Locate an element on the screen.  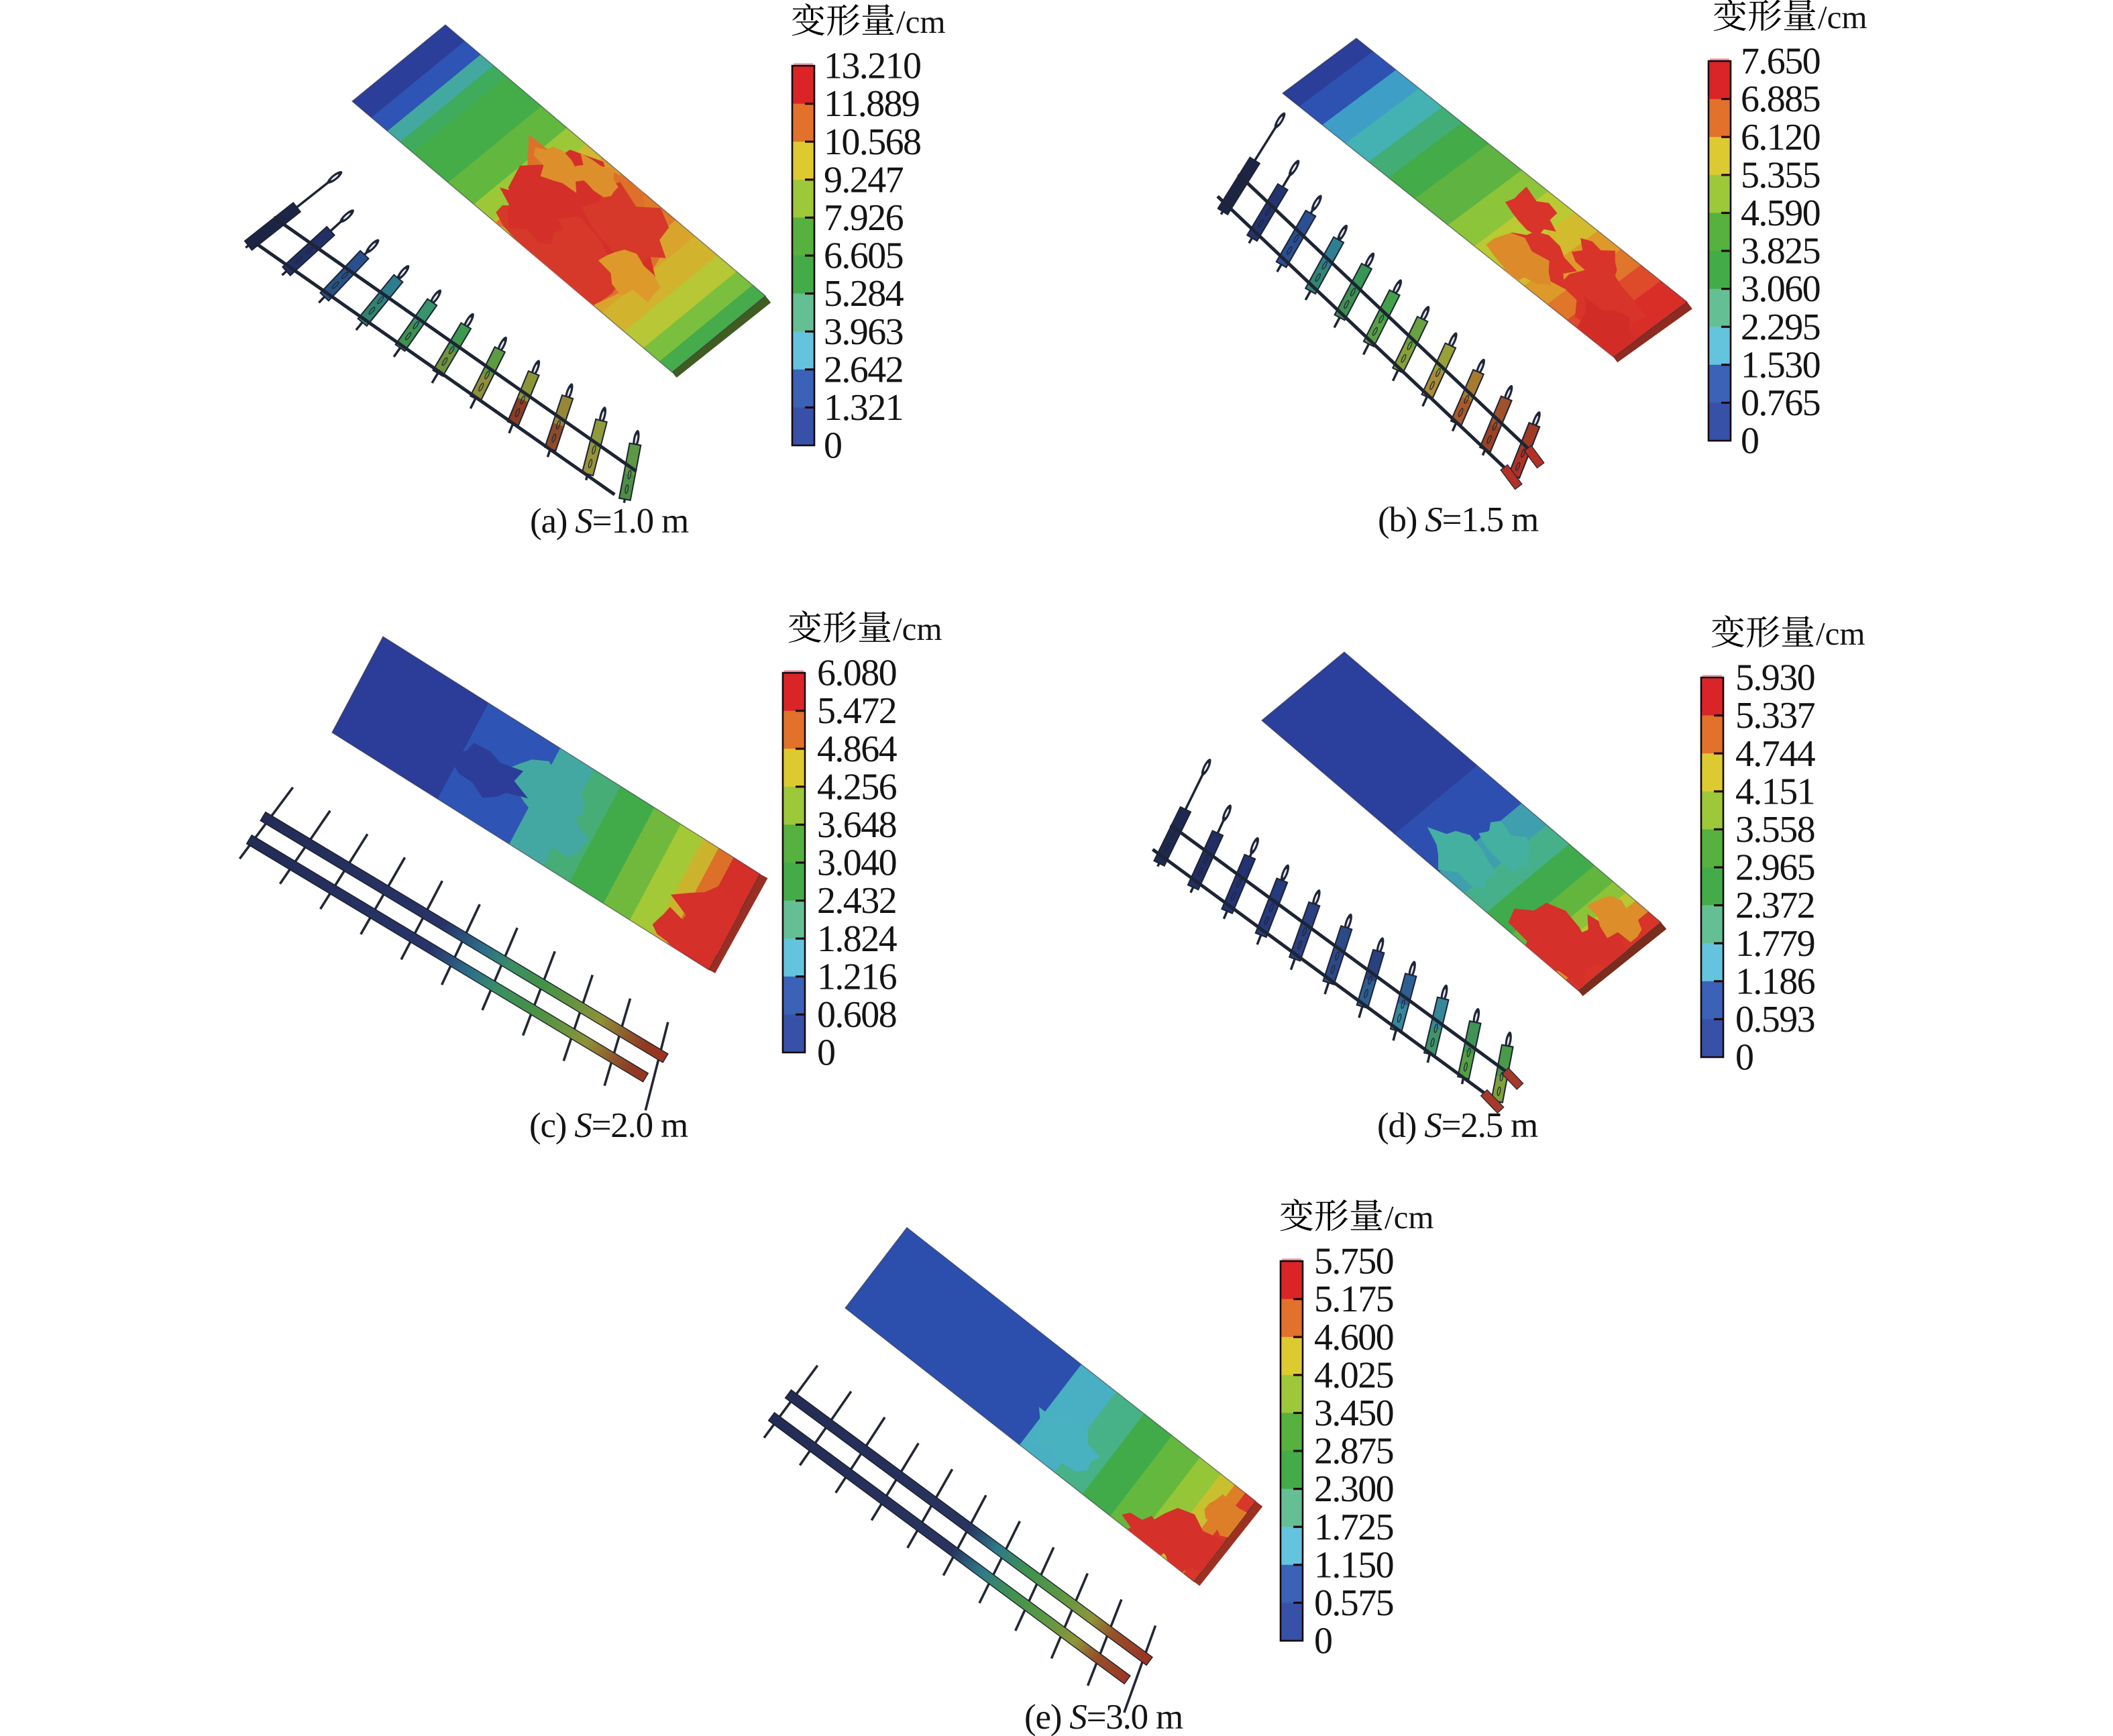
svg-text: 1.725 is located at coordinates (1354, 1527).